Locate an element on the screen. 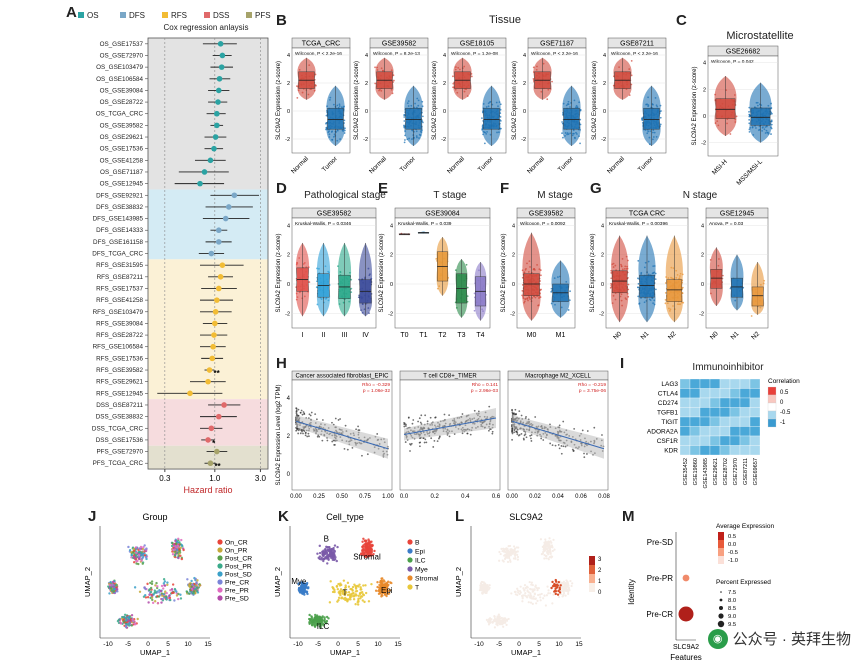  panel-b-letter: B is located at coordinates (281, 20).